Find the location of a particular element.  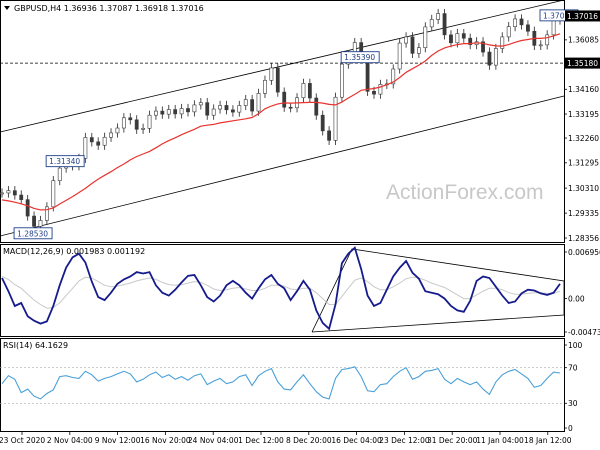

rsi-y-tick: 30 is located at coordinates (573, 403).